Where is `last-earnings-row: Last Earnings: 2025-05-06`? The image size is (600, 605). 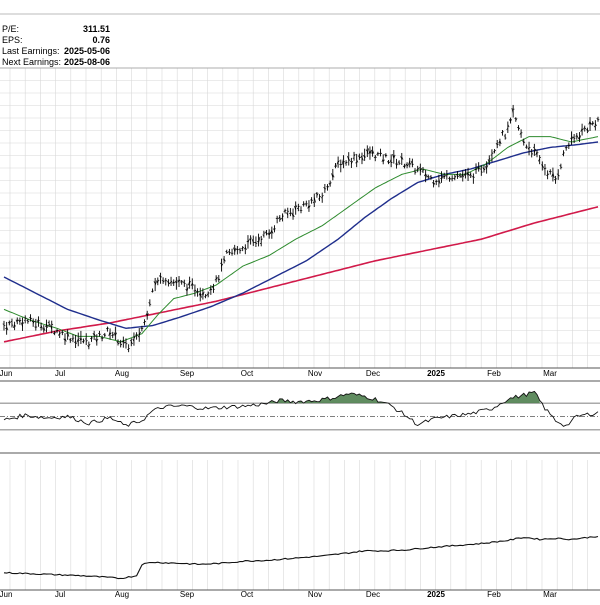
last-earnings-row: Last Earnings: 2025-05-06 is located at coordinates (56, 51).